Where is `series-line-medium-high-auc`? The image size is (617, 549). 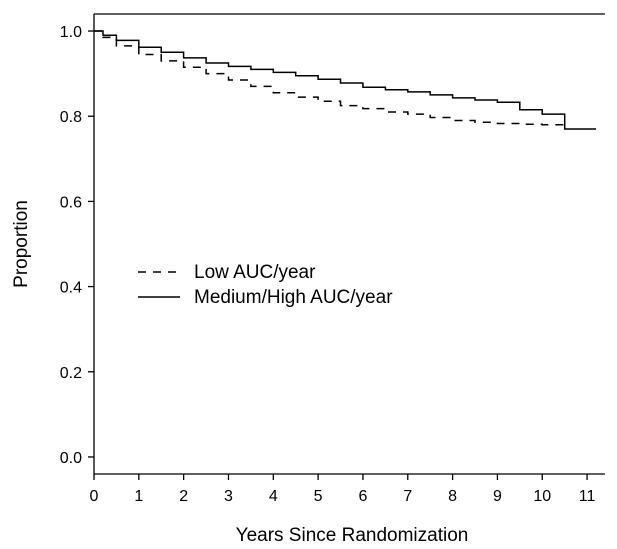 series-line-medium-high-auc is located at coordinates (345, 80).